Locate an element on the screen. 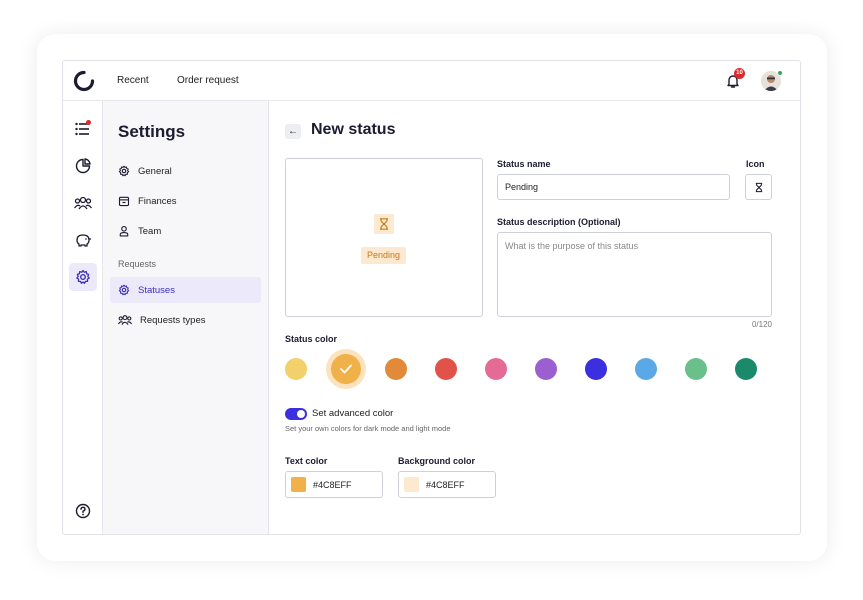  rail-analytics-button is located at coordinates (83, 166).